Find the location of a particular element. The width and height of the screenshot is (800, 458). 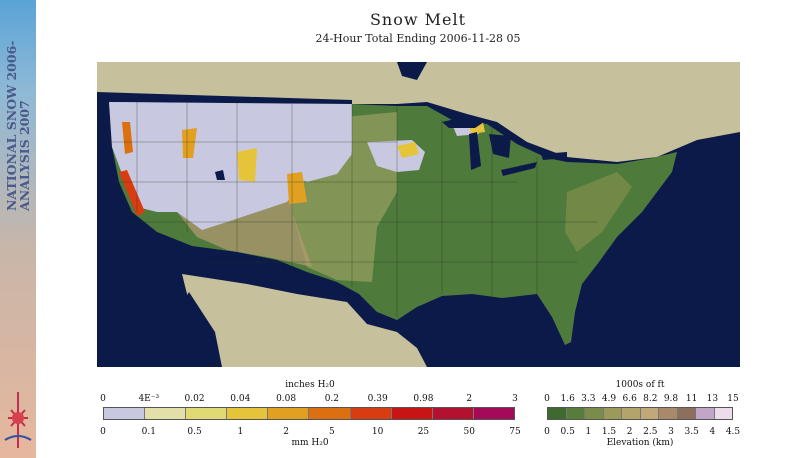

elev-top-tick-6: 9.8 is located at coordinates (671, 399).